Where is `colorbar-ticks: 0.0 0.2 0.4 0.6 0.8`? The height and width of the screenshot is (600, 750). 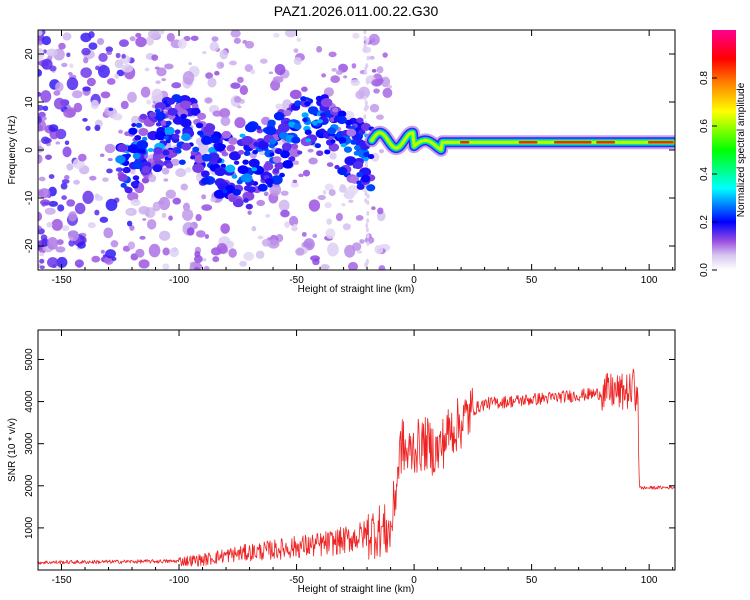 colorbar-ticks: 0.0 0.2 0.4 0.6 0.8 is located at coordinates (708, 174).